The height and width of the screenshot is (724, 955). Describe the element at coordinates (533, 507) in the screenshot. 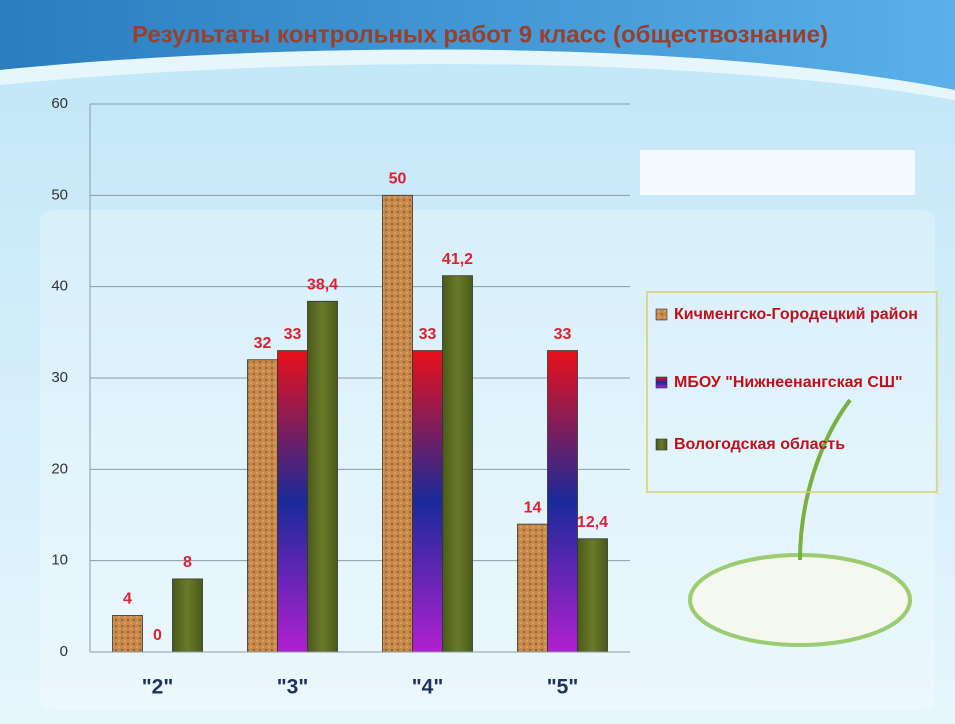

I see `value-label: 14` at that location.